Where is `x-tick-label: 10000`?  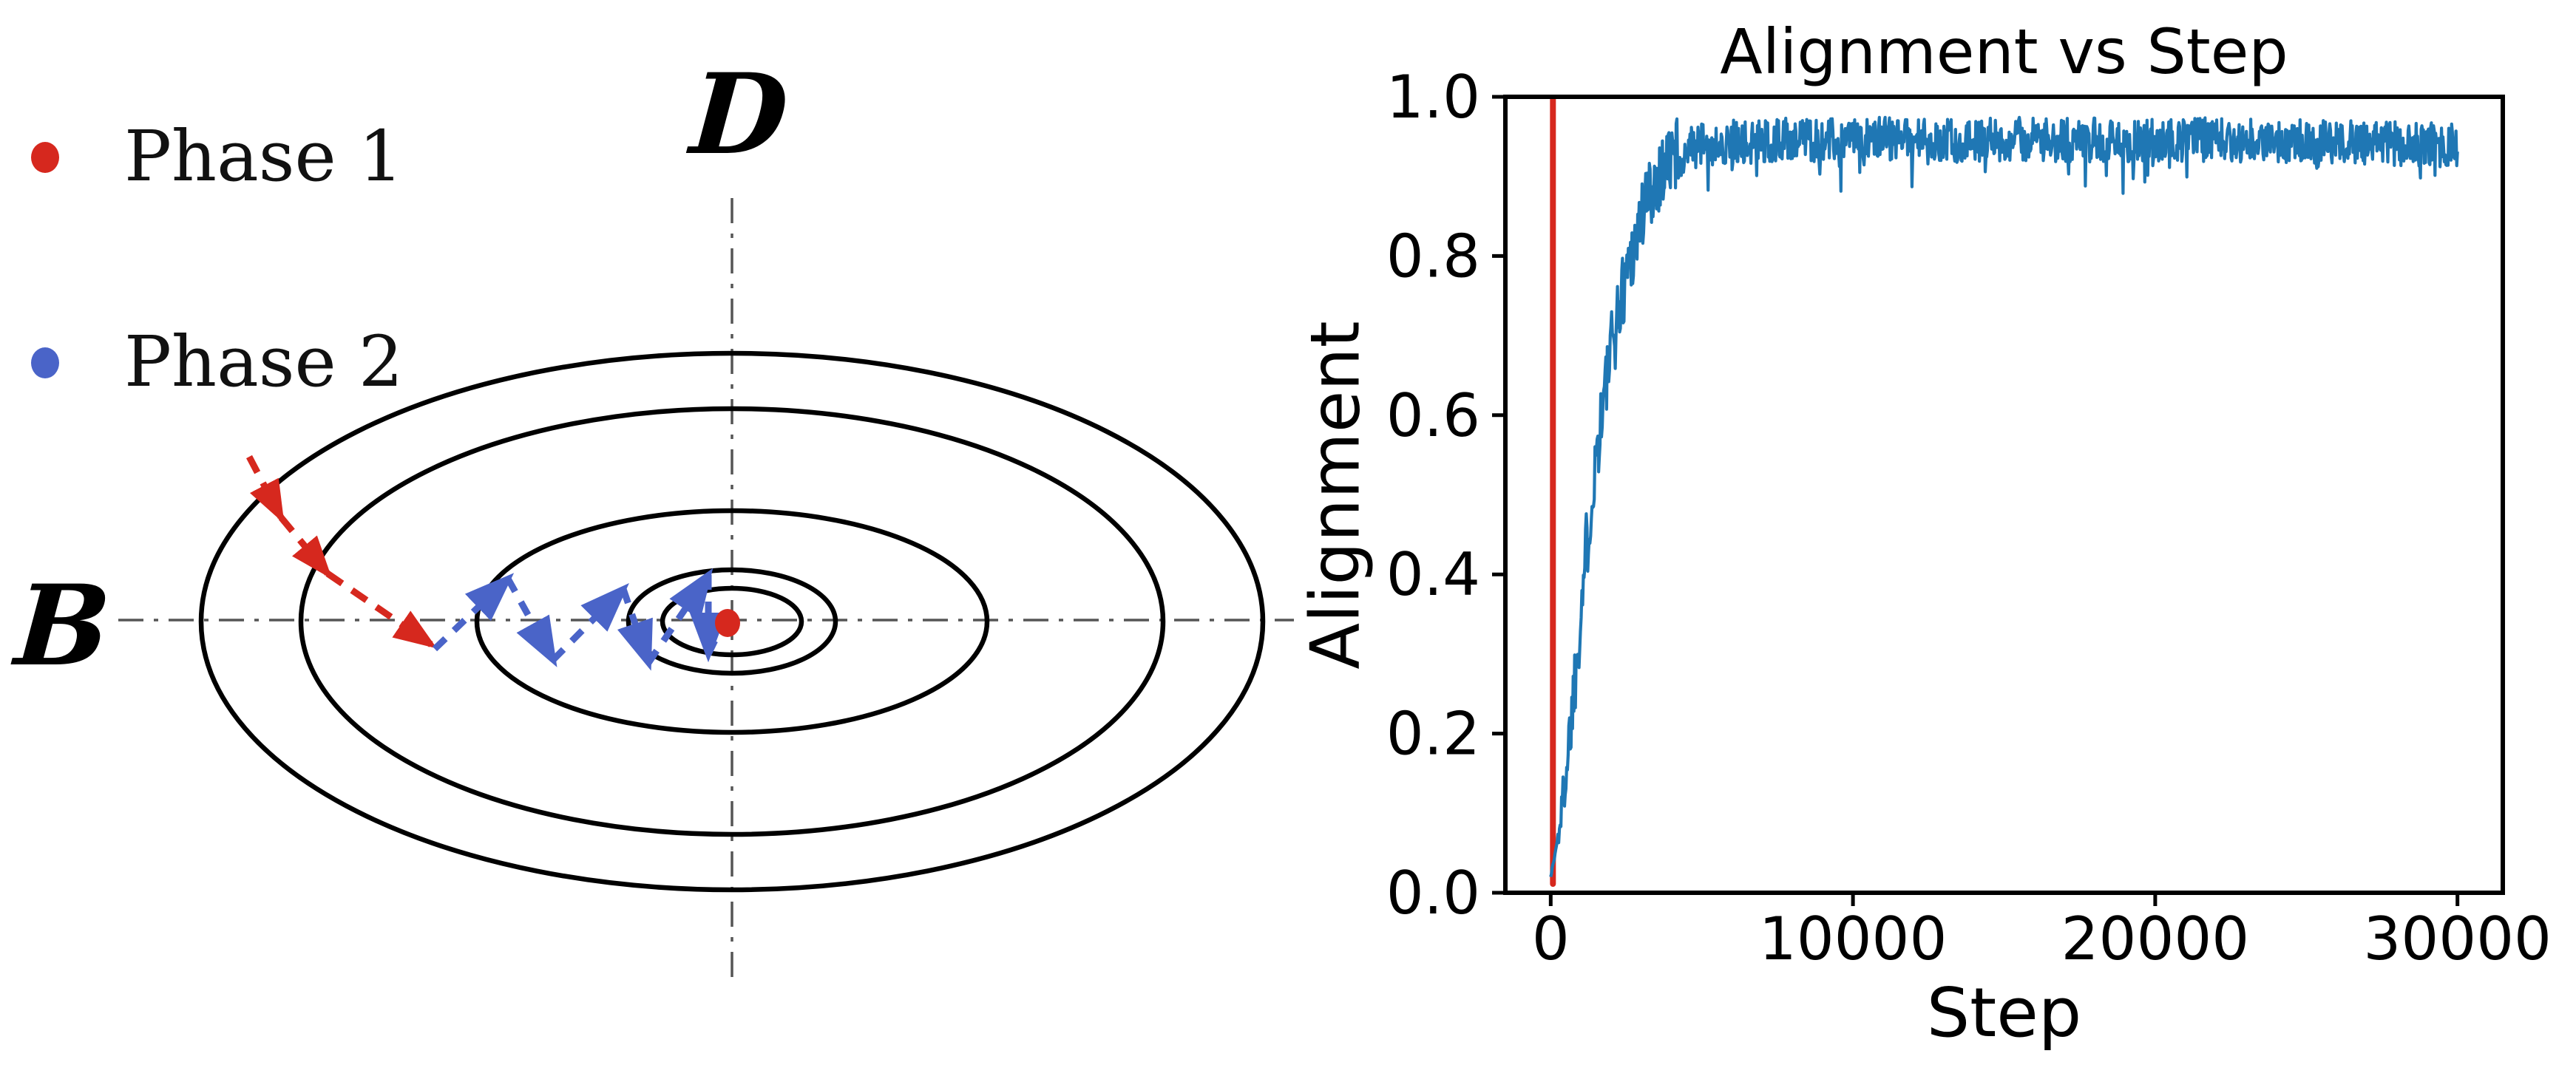 x-tick-label: 10000 is located at coordinates (1853, 939).